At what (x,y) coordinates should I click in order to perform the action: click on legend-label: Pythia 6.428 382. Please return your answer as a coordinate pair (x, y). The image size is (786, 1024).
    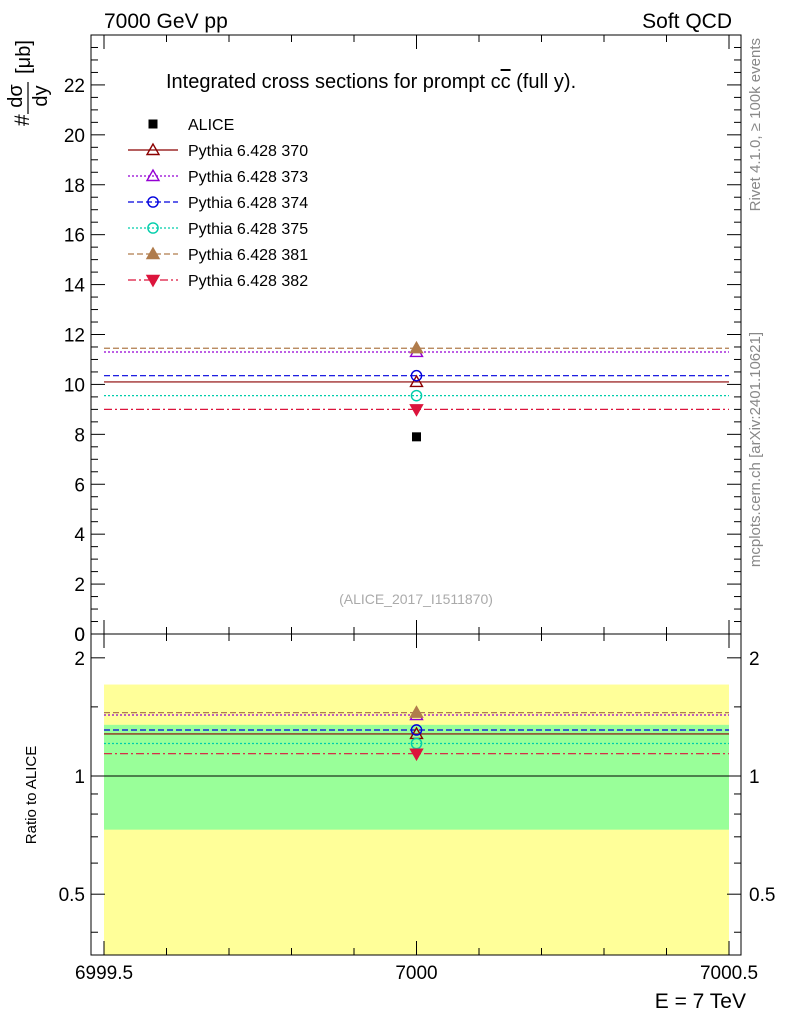
    Looking at the image, I should click on (248, 281).